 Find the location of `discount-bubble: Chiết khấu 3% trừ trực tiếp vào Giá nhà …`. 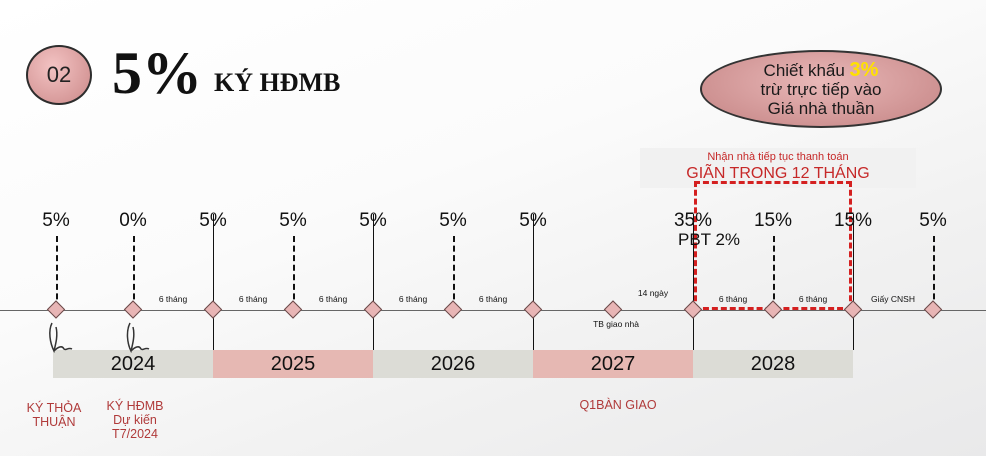

discount-bubble: Chiết khấu 3% trừ trực tiếp vào Giá nhà … is located at coordinates (821, 89).